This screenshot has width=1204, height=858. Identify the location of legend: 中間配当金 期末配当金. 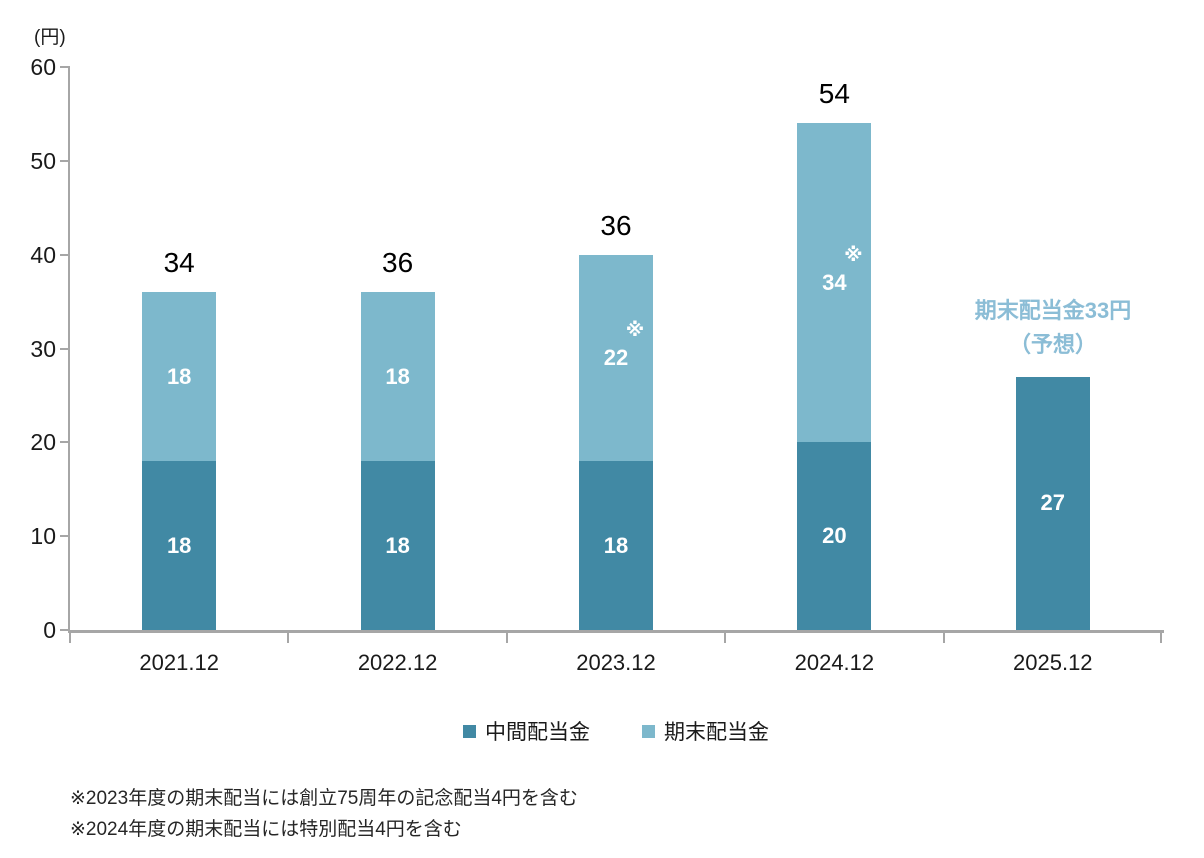
(616, 731).